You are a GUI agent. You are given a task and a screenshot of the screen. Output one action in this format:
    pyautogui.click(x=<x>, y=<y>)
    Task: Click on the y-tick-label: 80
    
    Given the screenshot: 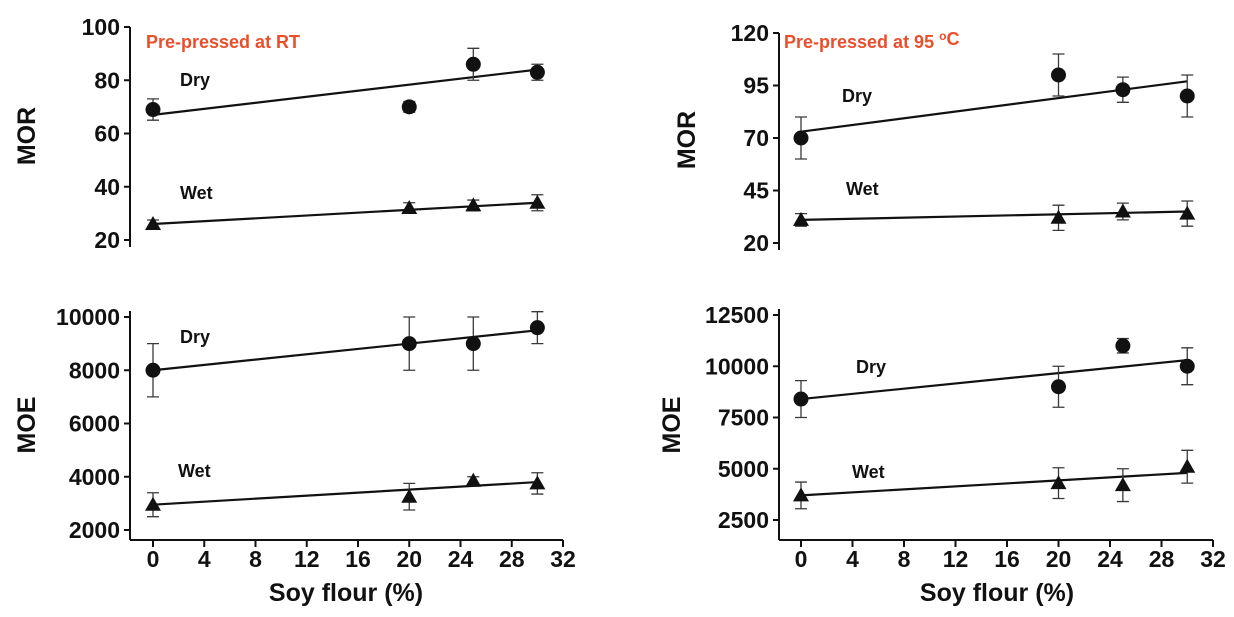 What is the action you would take?
    pyautogui.click(x=107, y=80)
    